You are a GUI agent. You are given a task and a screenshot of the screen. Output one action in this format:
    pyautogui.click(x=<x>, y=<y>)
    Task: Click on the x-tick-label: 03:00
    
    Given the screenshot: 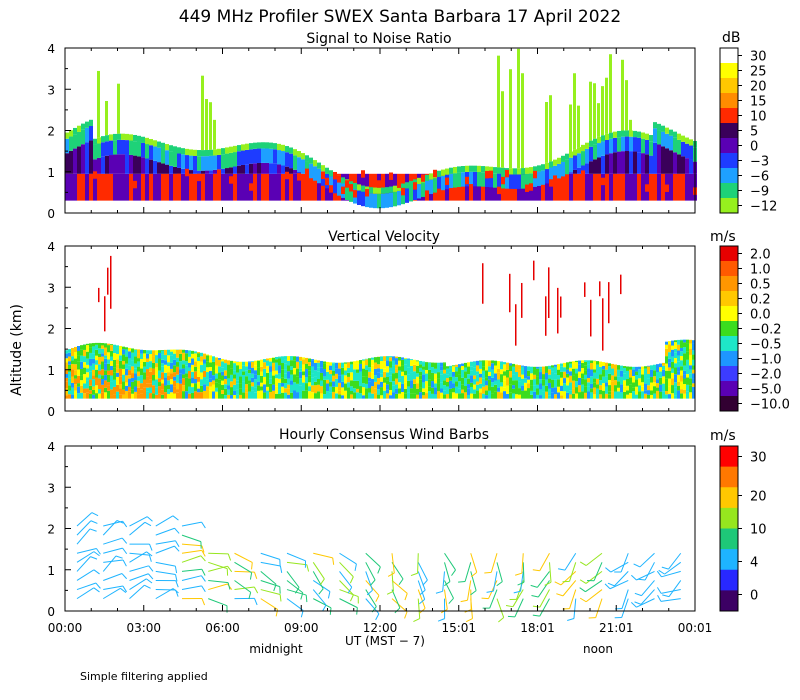 What is the action you would take?
    pyautogui.click(x=143, y=628)
    